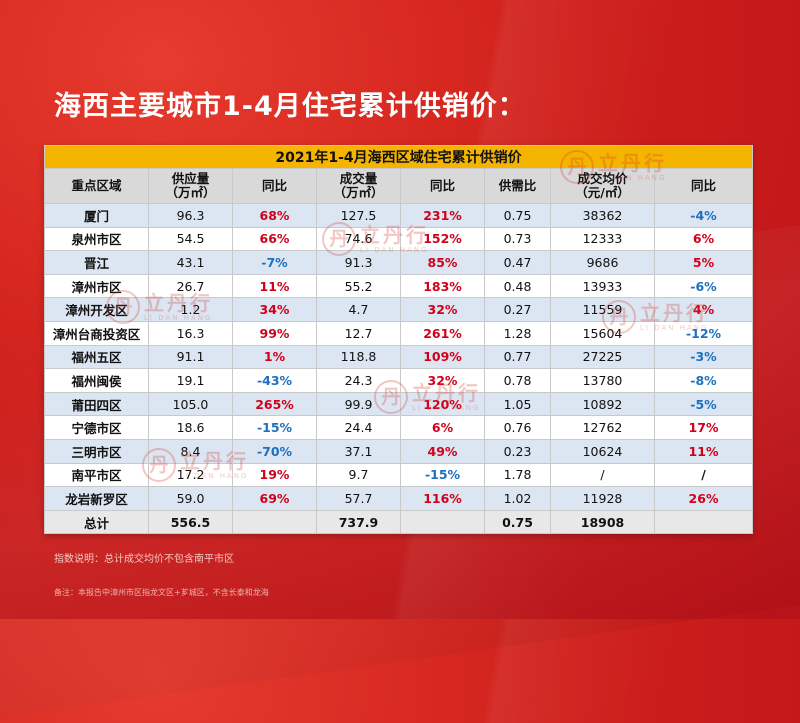 This screenshot has height=723, width=800. What do you see at coordinates (290, 106) in the screenshot?
I see `page-title: 海西主要城市1-4月住宅累计供销价：` at bounding box center [290, 106].